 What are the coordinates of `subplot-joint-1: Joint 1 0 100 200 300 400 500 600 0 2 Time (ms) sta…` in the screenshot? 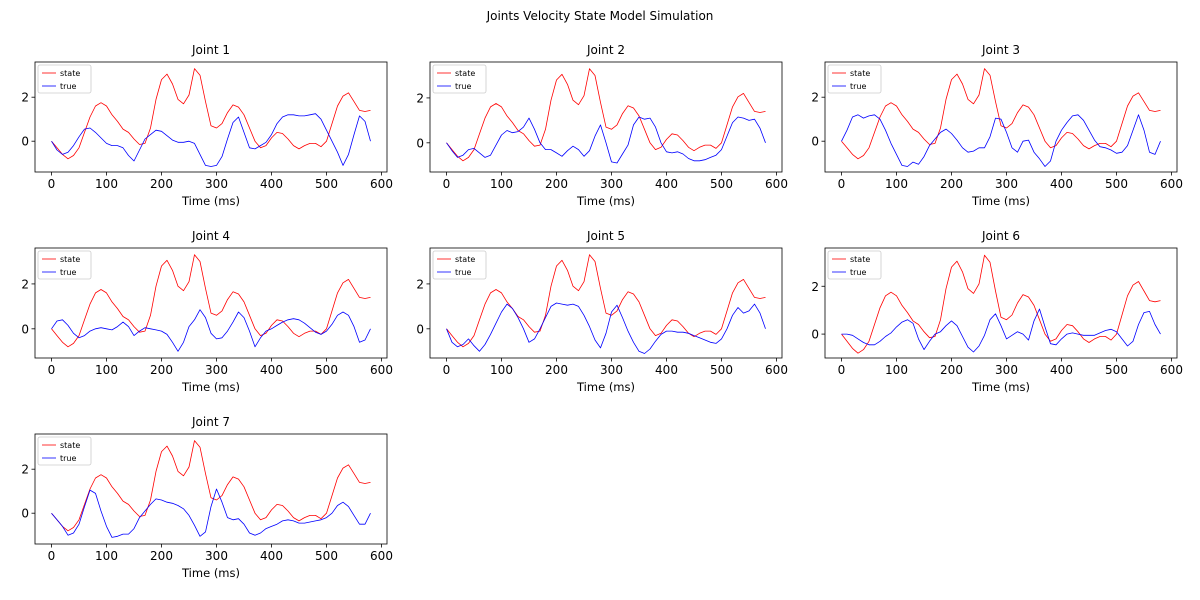 It's located at (207, 125).